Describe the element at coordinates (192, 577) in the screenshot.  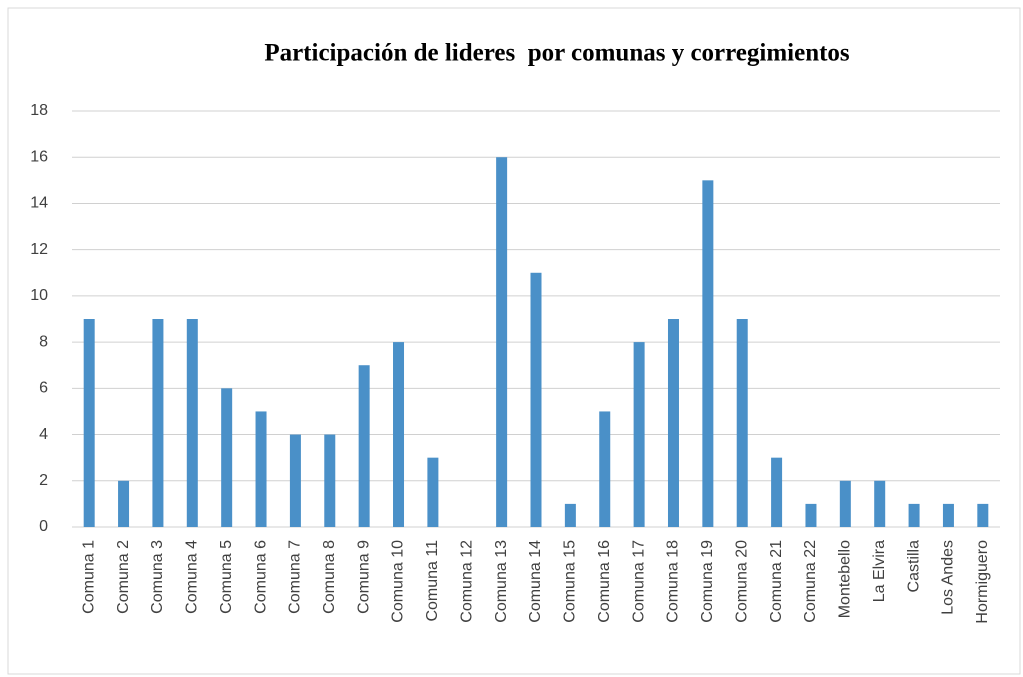
I see `x-tick-label: Comuna 4` at that location.